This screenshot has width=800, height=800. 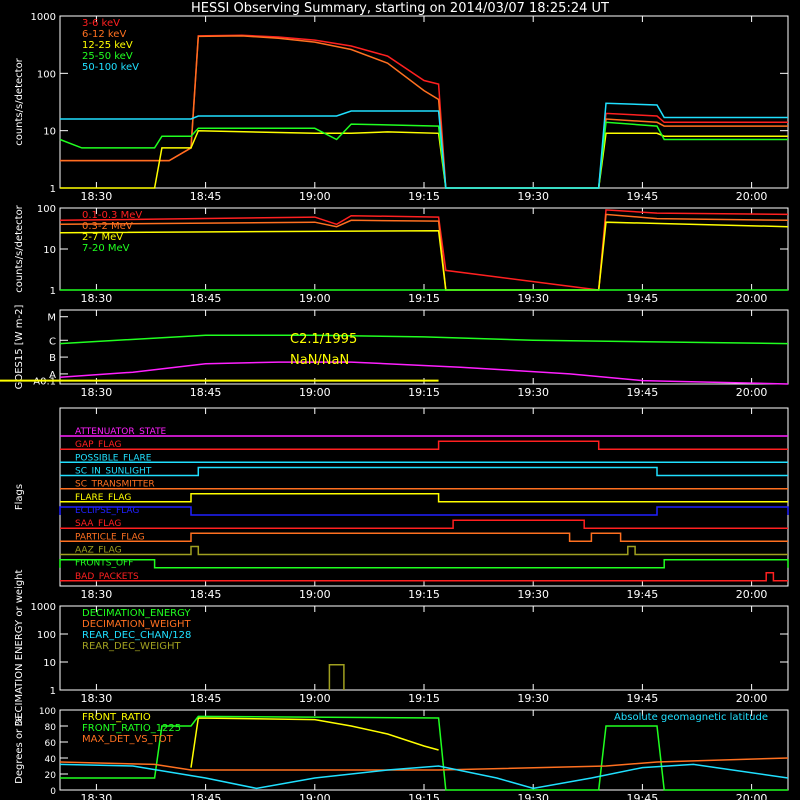 I want to click on lightcurves_low-xtick-label: 20:00, so click(x=752, y=196).